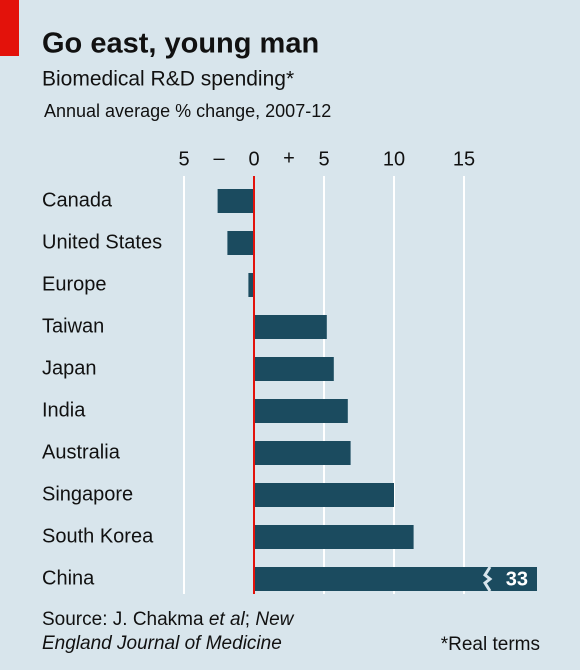  What do you see at coordinates (64, 410) in the screenshot?
I see `category-label: India` at bounding box center [64, 410].